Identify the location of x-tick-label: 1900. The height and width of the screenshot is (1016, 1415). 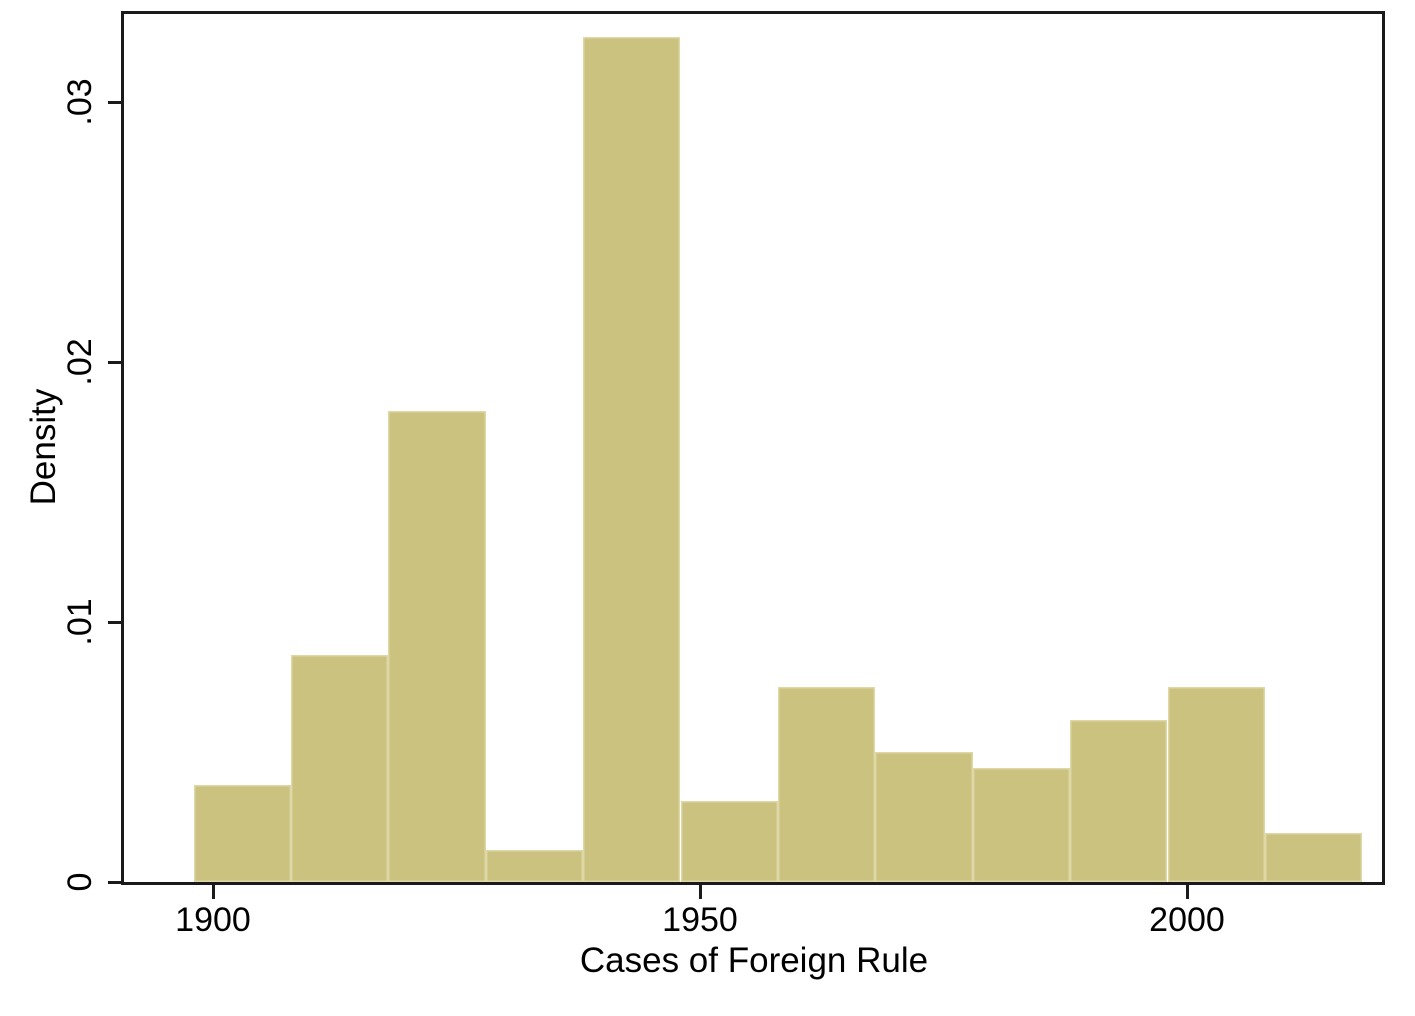
(213, 920).